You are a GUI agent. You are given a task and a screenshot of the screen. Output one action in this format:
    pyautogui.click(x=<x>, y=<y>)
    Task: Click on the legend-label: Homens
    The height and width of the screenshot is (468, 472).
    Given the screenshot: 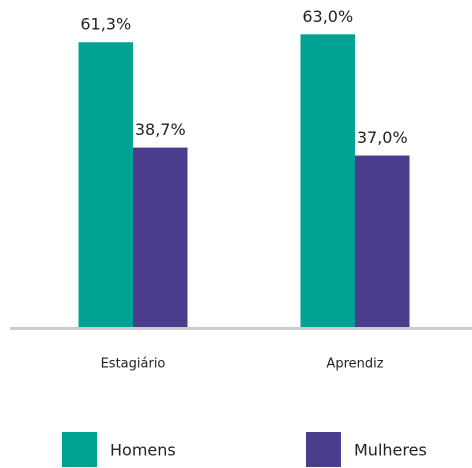 What is the action you would take?
    pyautogui.click(x=143, y=450)
    